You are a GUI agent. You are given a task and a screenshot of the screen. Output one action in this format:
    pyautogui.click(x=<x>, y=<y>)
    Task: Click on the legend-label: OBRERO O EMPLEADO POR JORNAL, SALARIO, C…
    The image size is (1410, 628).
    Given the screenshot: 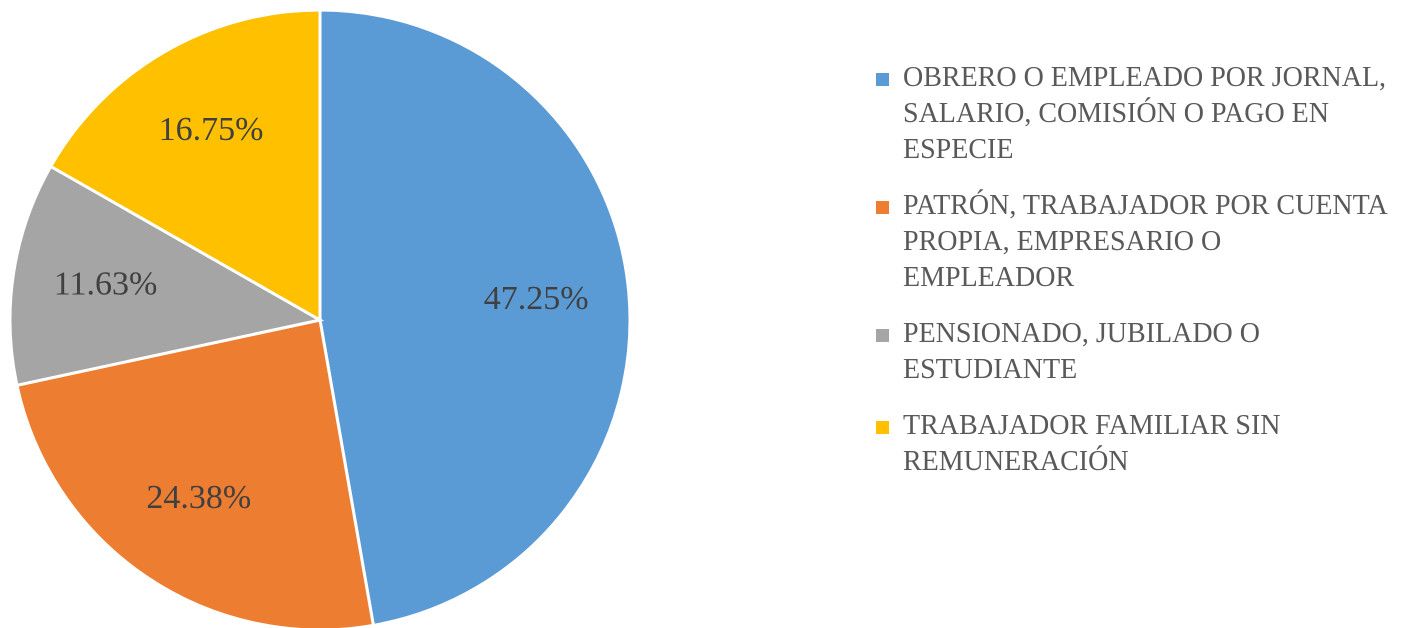 What is the action you would take?
    pyautogui.click(x=1145, y=113)
    